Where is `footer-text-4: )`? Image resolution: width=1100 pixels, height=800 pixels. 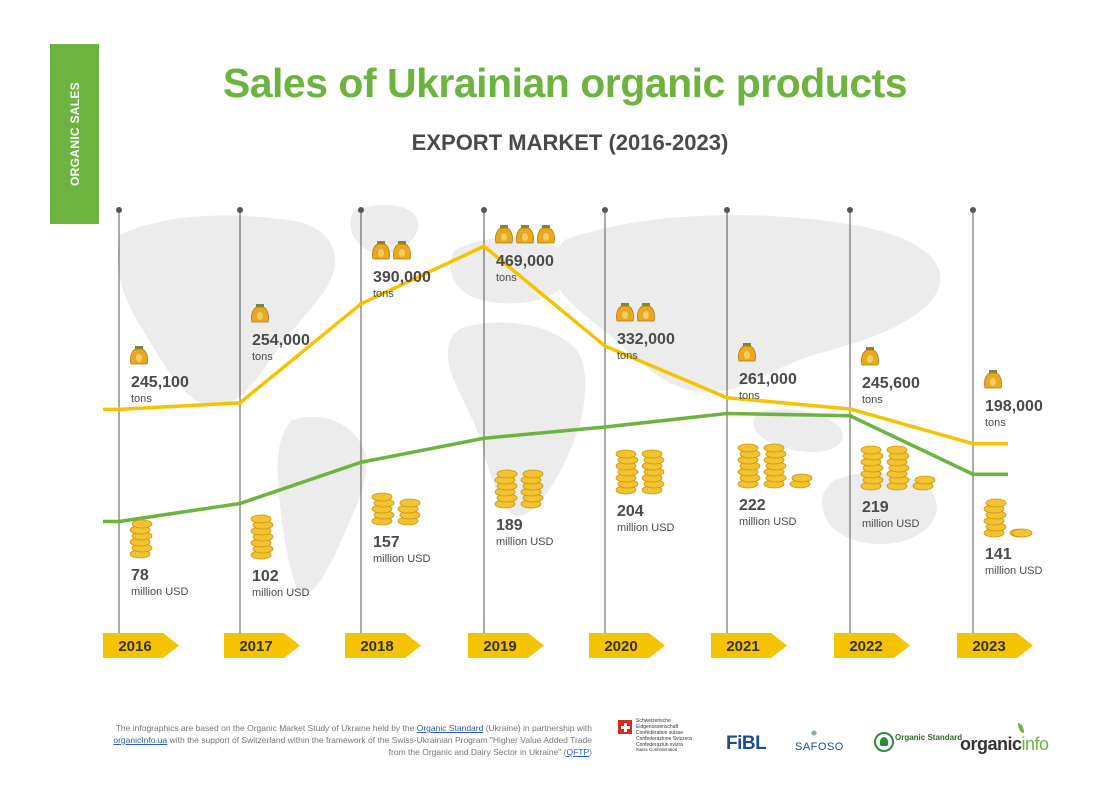
footer-text-4: ) is located at coordinates (590, 752).